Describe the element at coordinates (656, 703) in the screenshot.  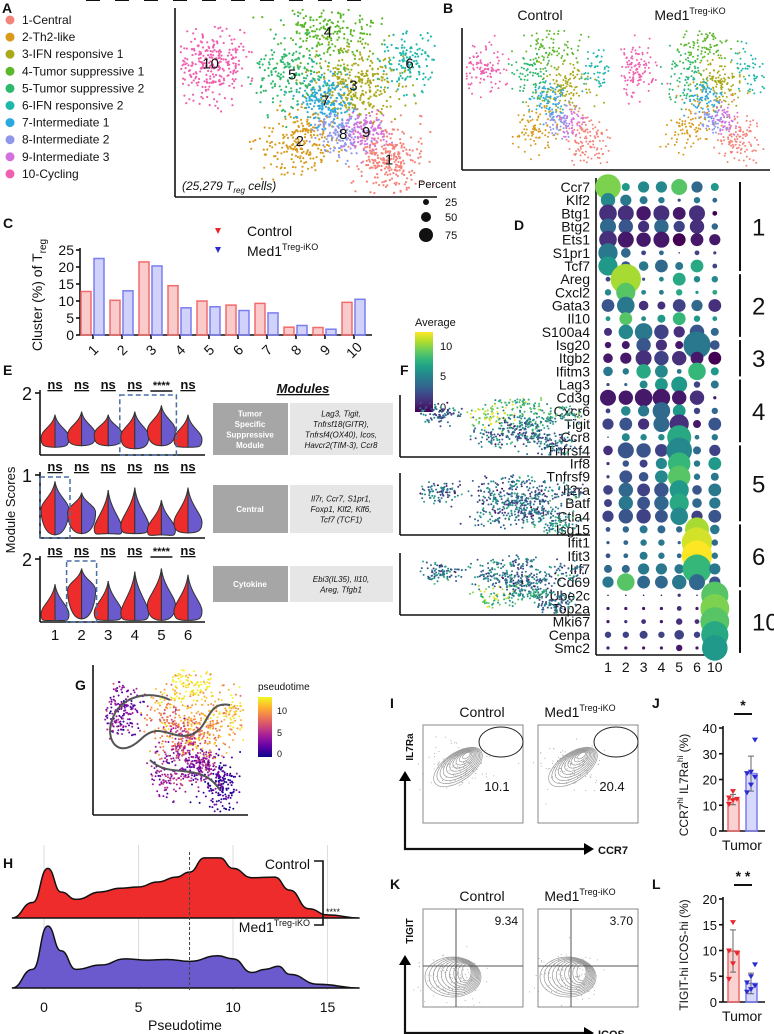
I see `panel-label-j: J` at that location.